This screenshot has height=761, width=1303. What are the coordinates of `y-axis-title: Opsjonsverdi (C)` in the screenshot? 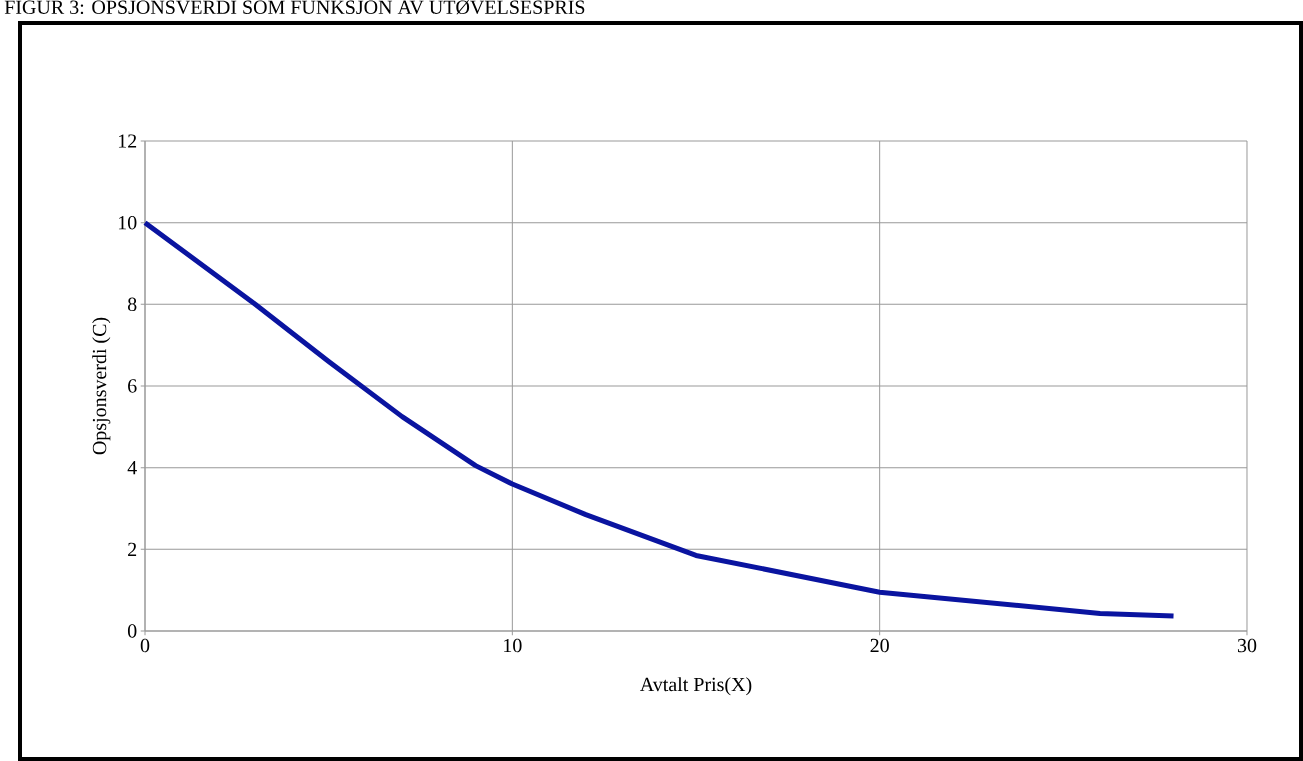 It's located at (101, 386).